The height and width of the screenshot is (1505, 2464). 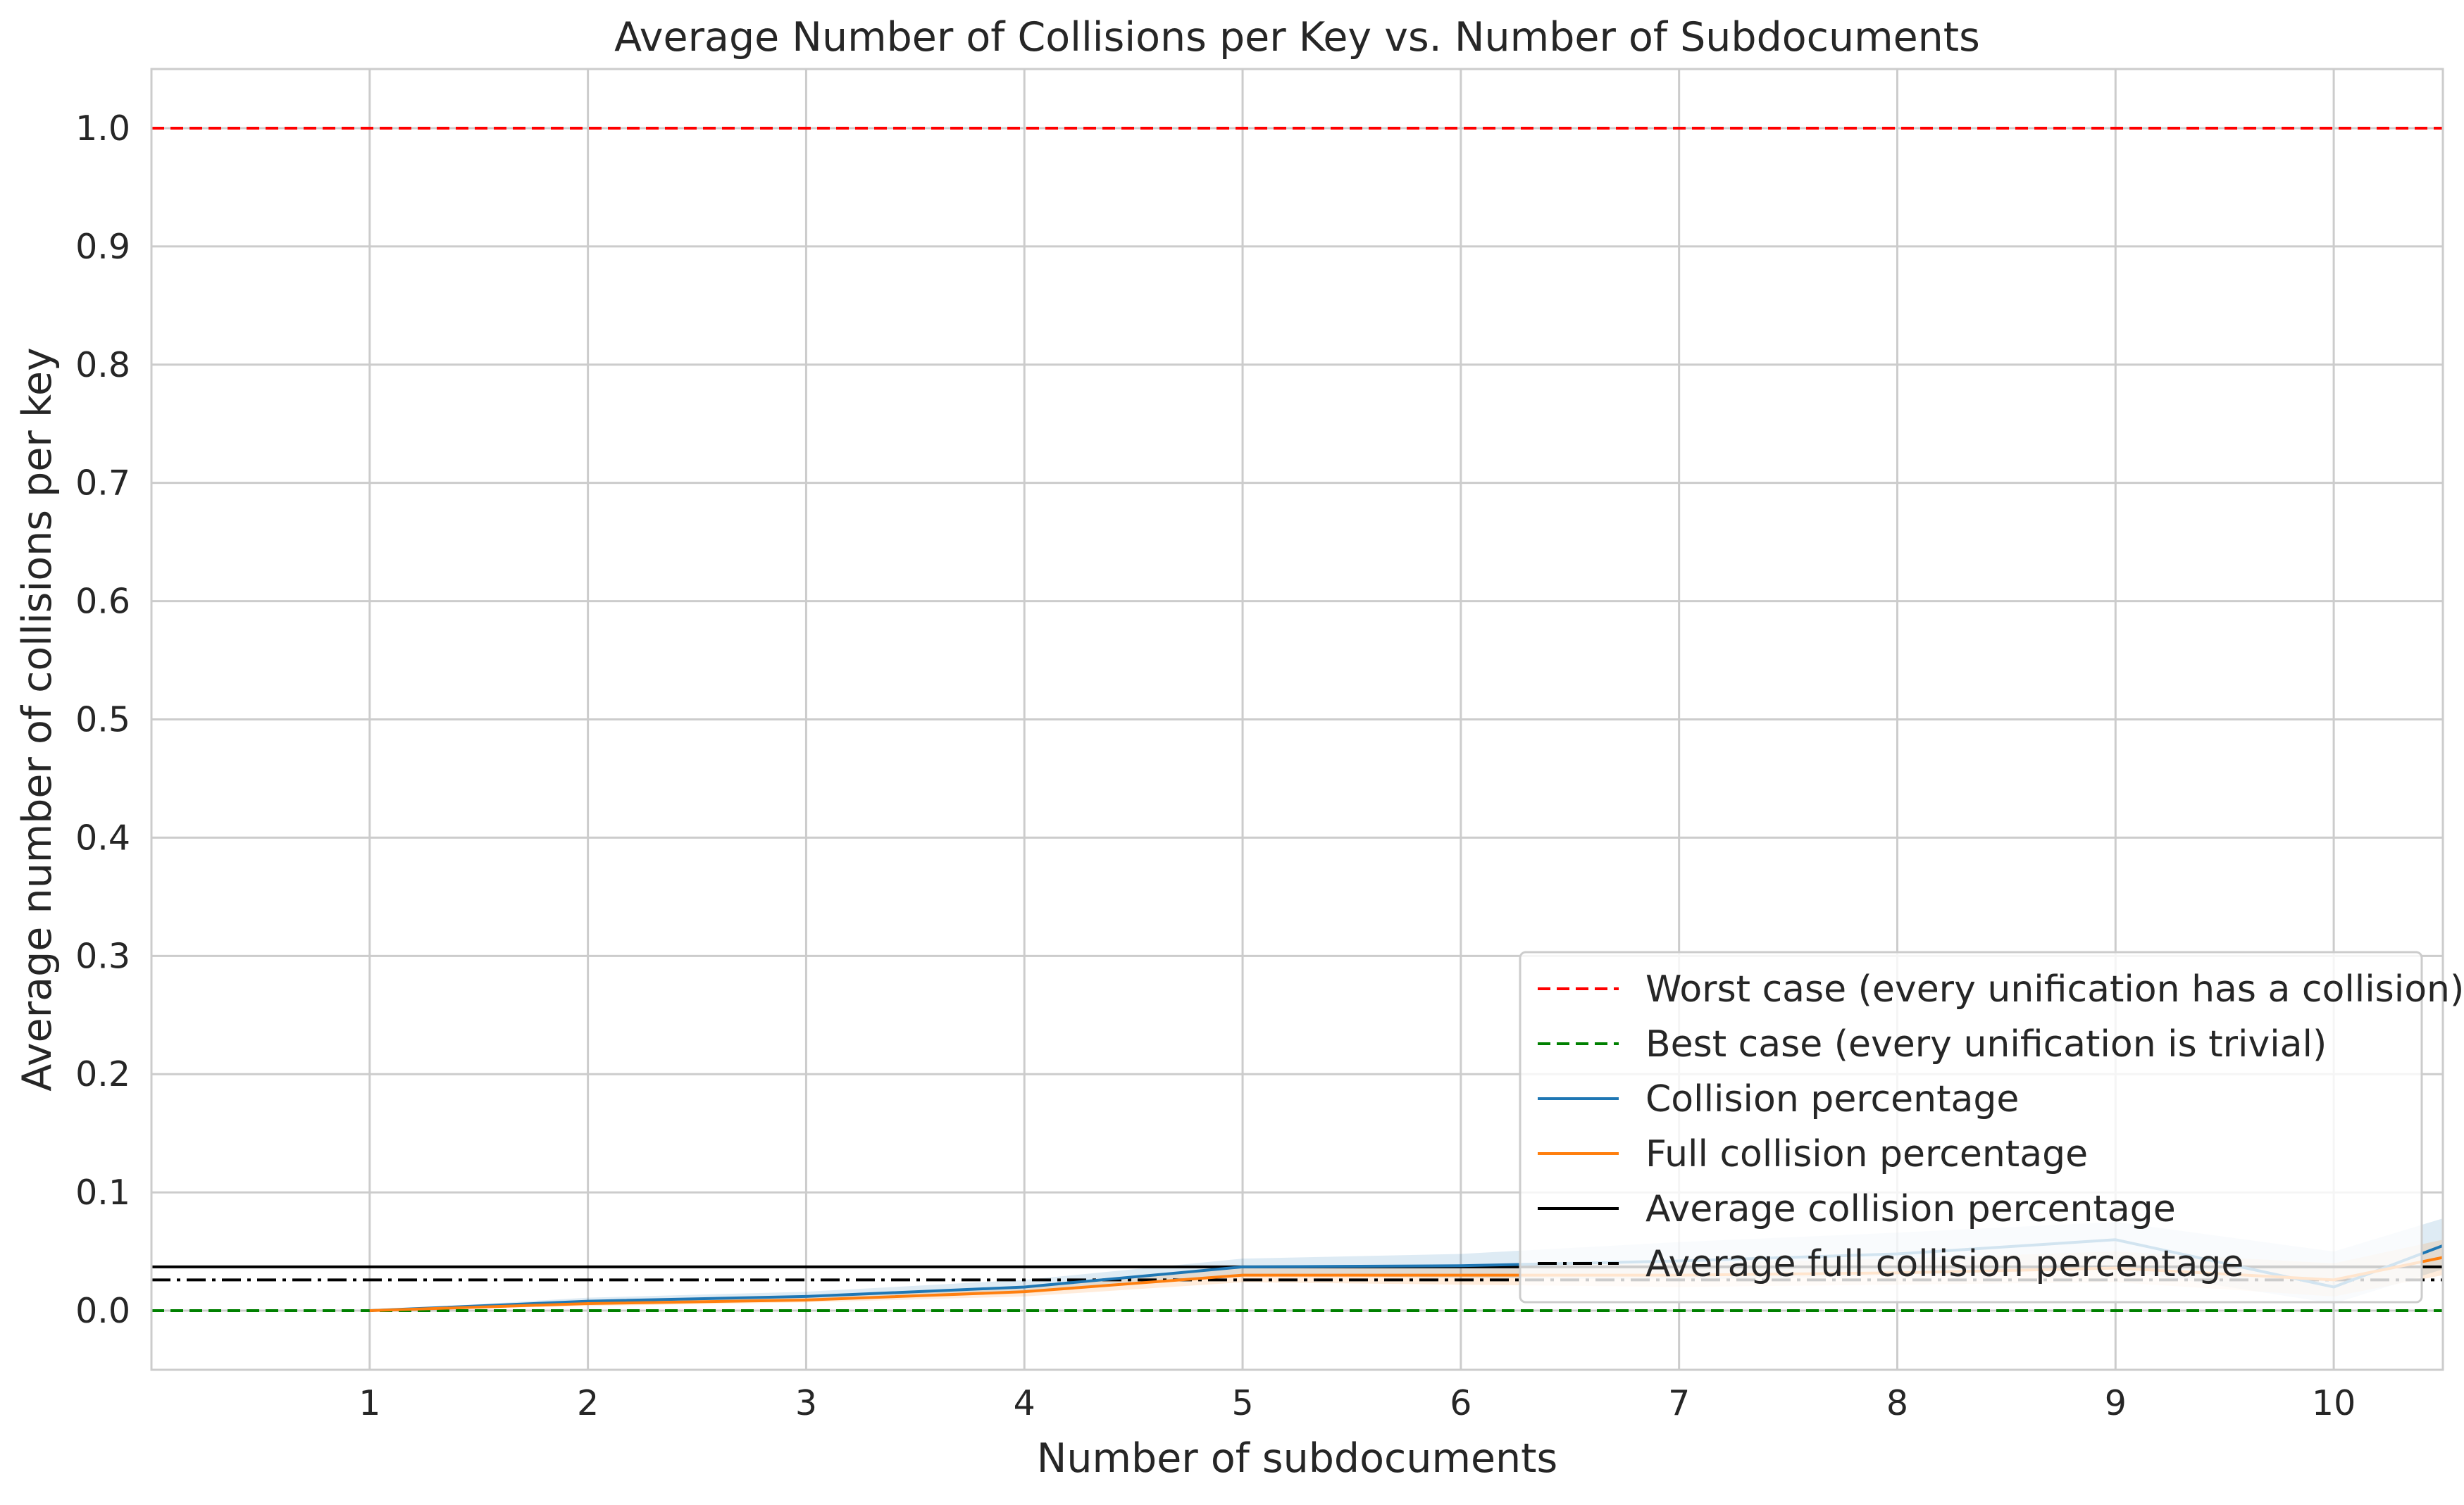 What do you see at coordinates (1897, 1403) in the screenshot?
I see `x-tick-label: 8` at bounding box center [1897, 1403].